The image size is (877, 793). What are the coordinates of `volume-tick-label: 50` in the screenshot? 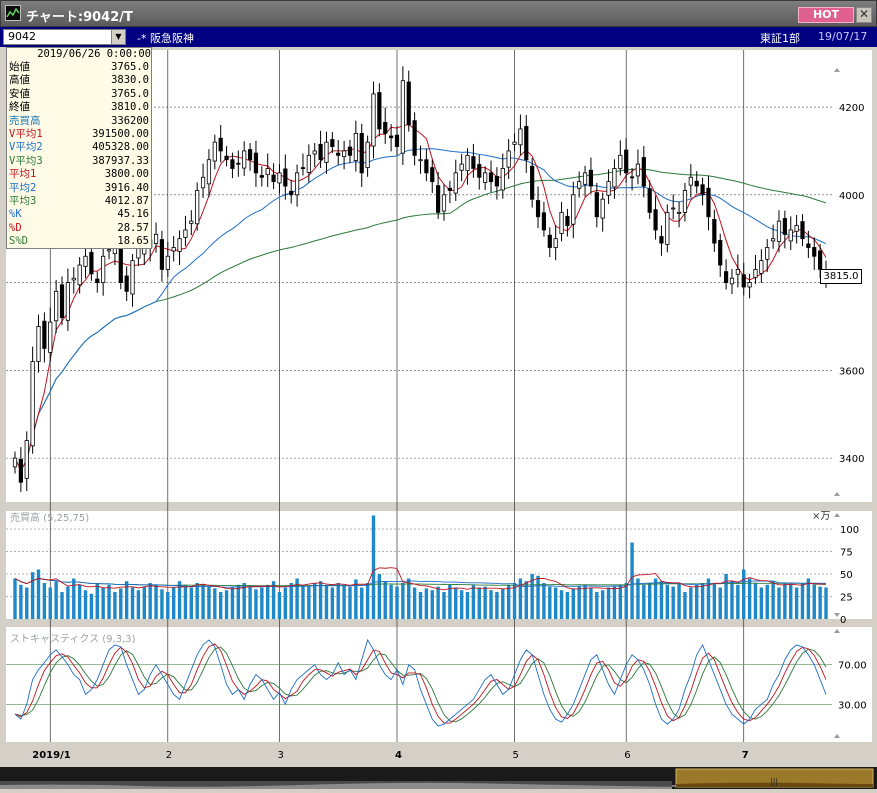 It's located at (846, 575).